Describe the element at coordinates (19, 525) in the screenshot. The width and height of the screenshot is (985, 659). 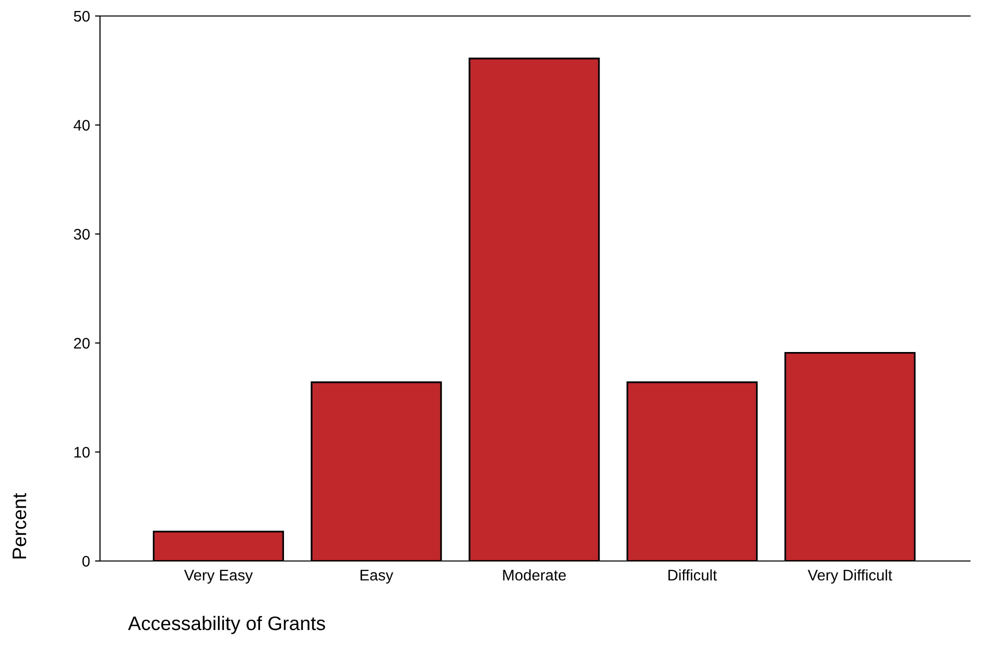
I see `y-axis-title: Percent` at that location.